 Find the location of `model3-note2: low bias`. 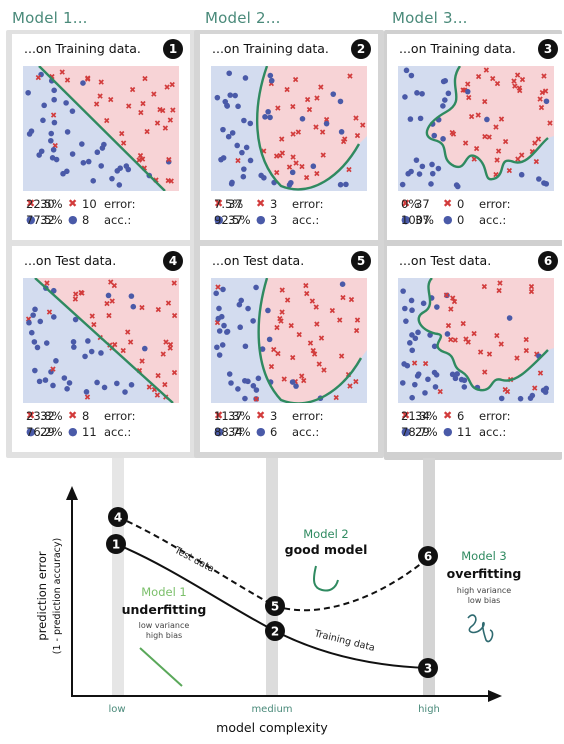

model3-note2: low bias is located at coordinates (484, 600).